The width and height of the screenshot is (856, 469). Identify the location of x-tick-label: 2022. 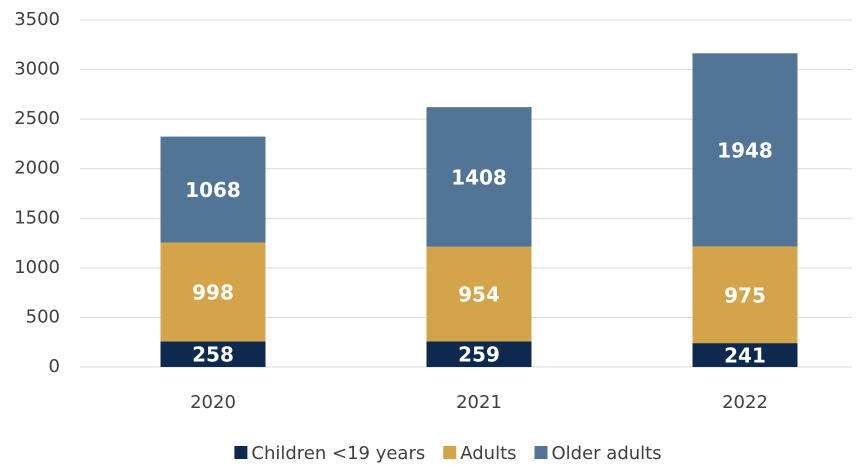
(745, 402).